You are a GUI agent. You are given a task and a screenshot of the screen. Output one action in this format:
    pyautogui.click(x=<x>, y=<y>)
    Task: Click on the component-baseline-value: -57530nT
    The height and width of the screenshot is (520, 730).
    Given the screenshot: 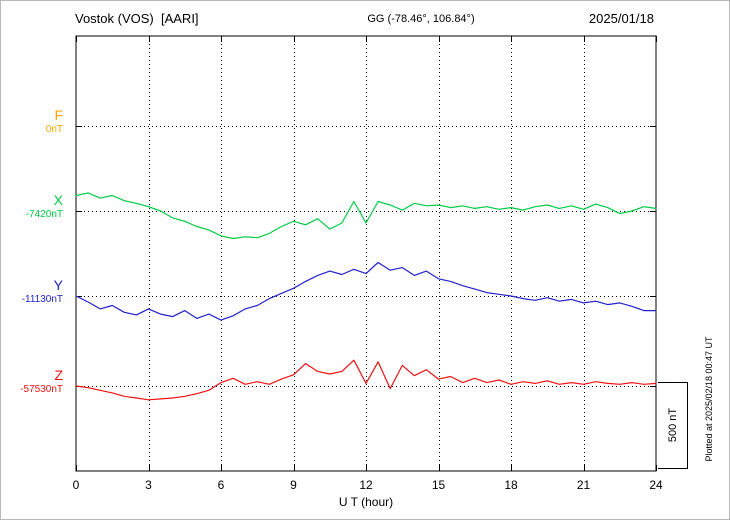 What is the action you would take?
    pyautogui.click(x=41, y=389)
    